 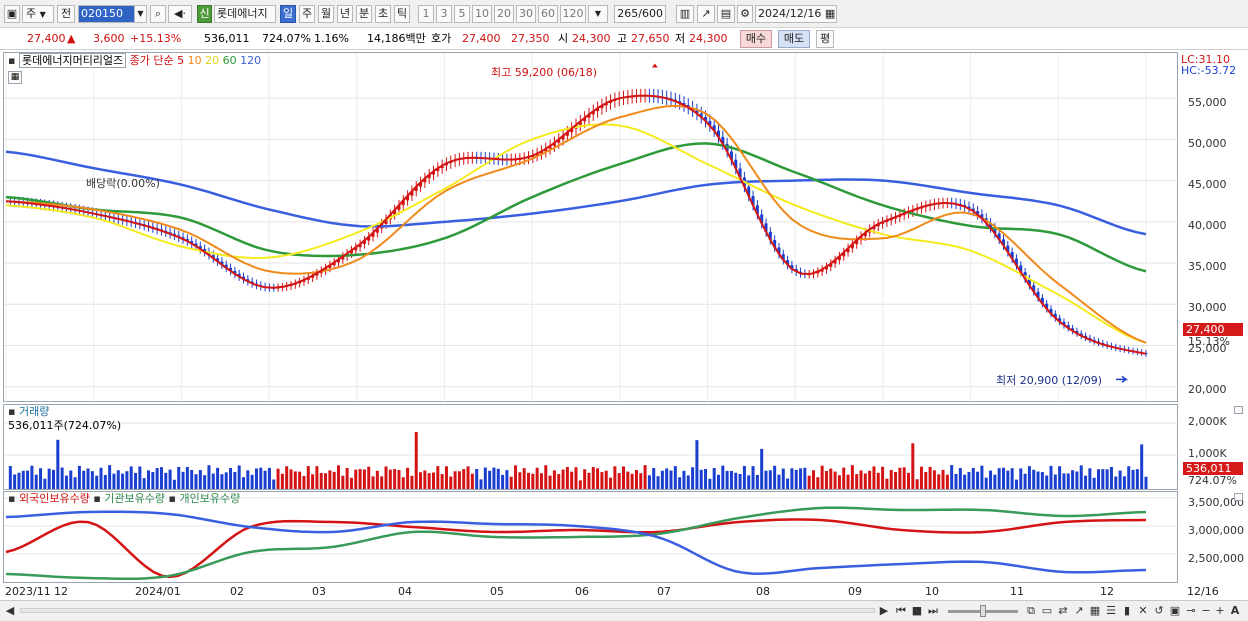 What do you see at coordinates (917, 610) in the screenshot?
I see `stop-icon: ■` at bounding box center [917, 610].